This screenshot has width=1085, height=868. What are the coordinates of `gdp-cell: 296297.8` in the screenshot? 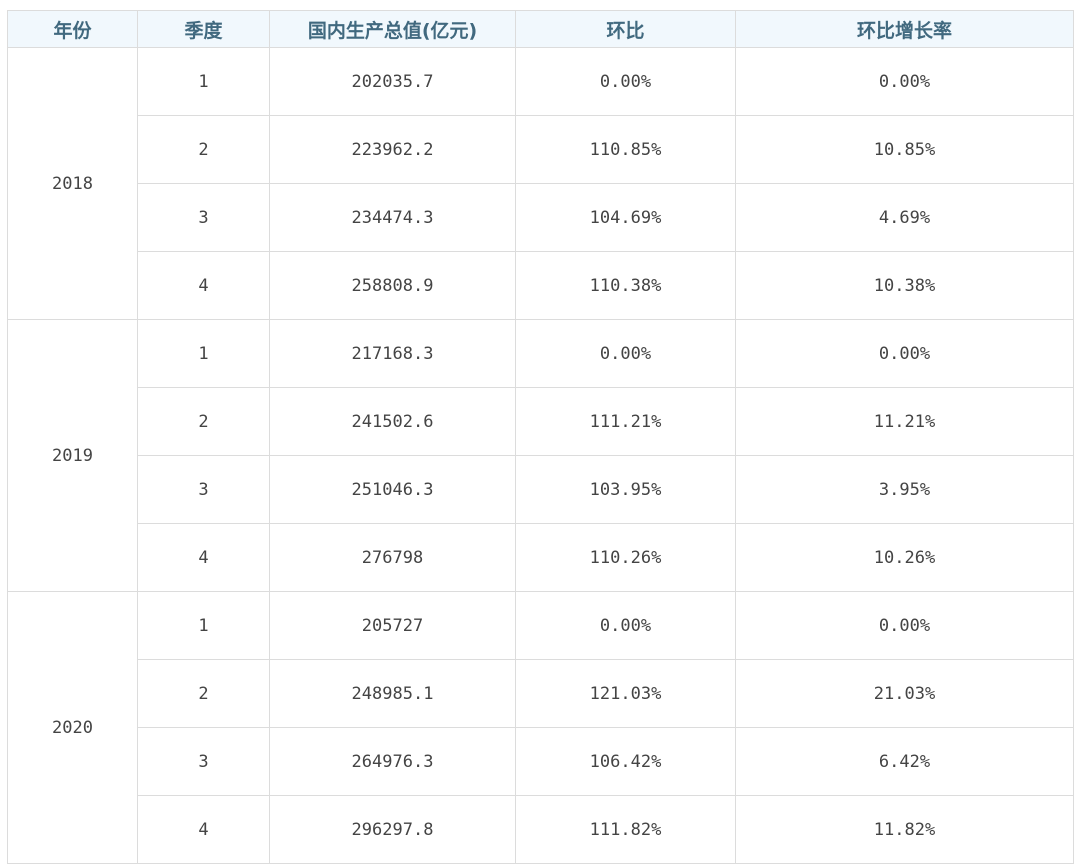 It's located at (392, 829).